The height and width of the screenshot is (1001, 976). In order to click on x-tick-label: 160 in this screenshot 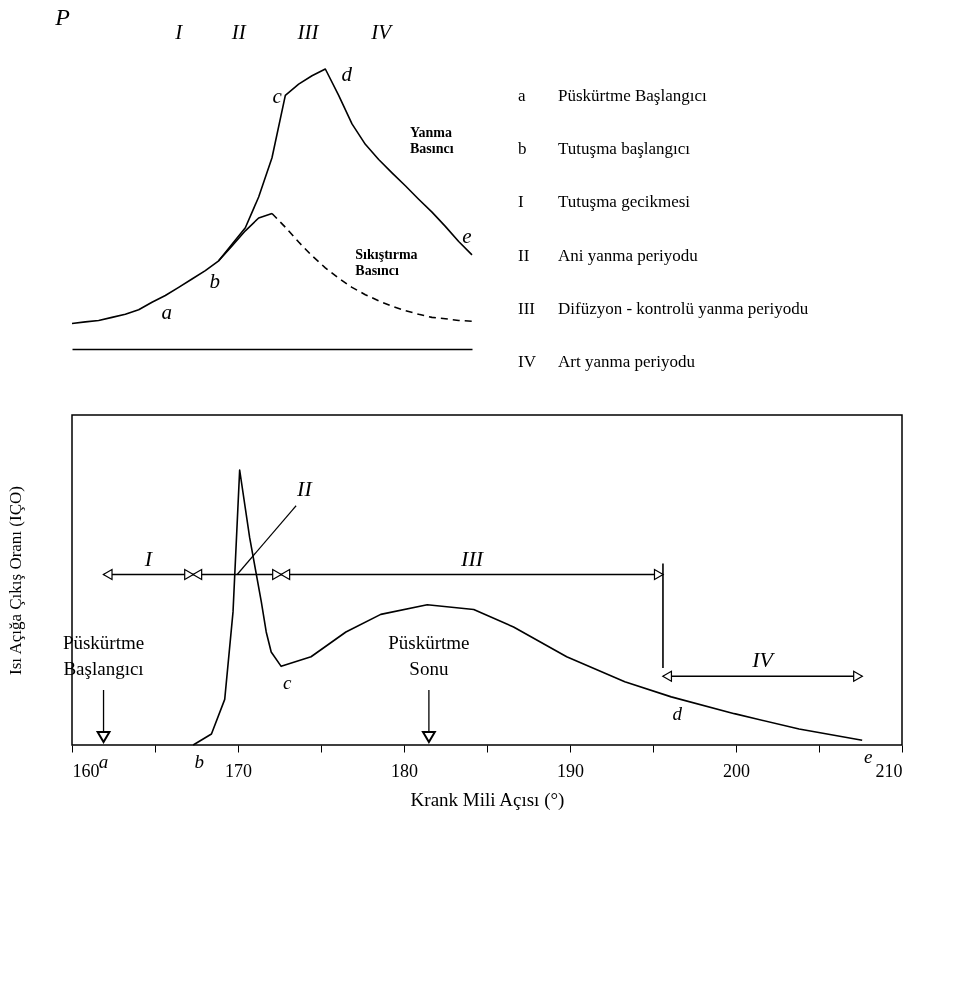, I will do `click(86, 770)`.